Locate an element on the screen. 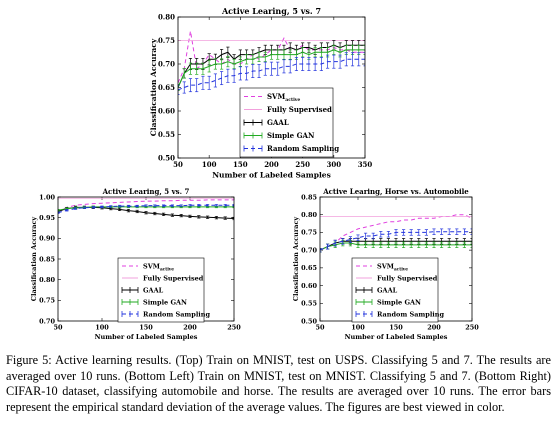  series-line-svm is located at coordinates (146, 205).